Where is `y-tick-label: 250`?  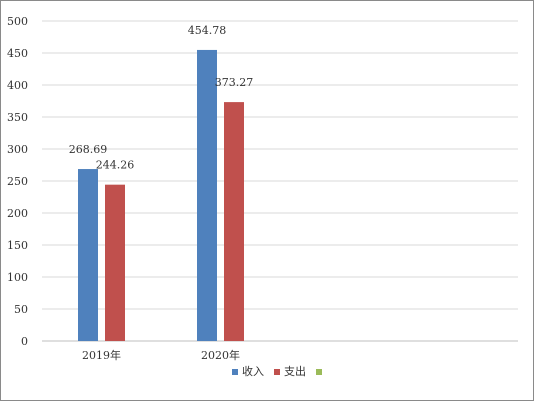
y-tick-label: 250 is located at coordinates (17, 181).